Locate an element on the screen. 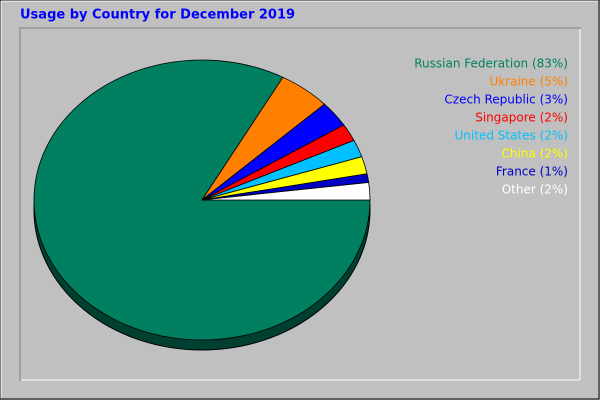 The image size is (600, 400). legend-label: China (2%) is located at coordinates (535, 154).